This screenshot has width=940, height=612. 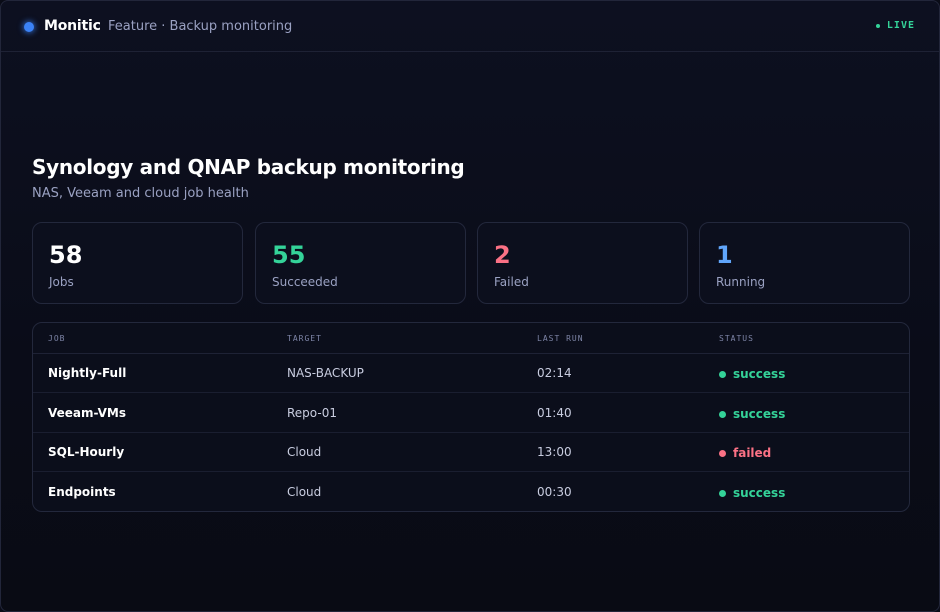 I want to click on live-dot-icon, so click(x=877, y=25).